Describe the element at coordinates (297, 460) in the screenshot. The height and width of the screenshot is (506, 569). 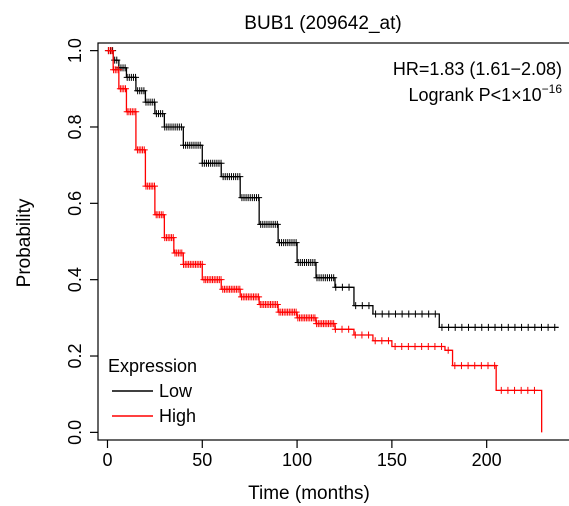
I see `x-tick-label: 100` at that location.